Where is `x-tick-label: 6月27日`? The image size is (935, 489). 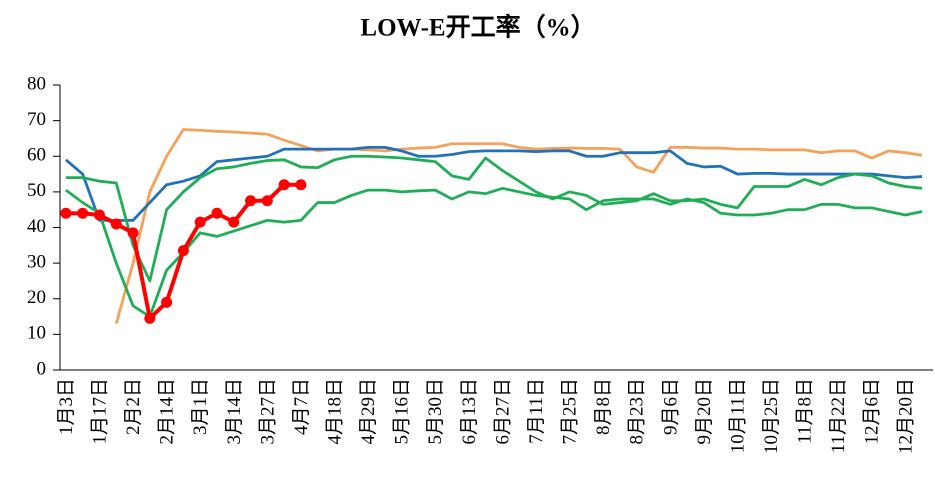 x-tick-label: 6月27日 is located at coordinates (502, 411).